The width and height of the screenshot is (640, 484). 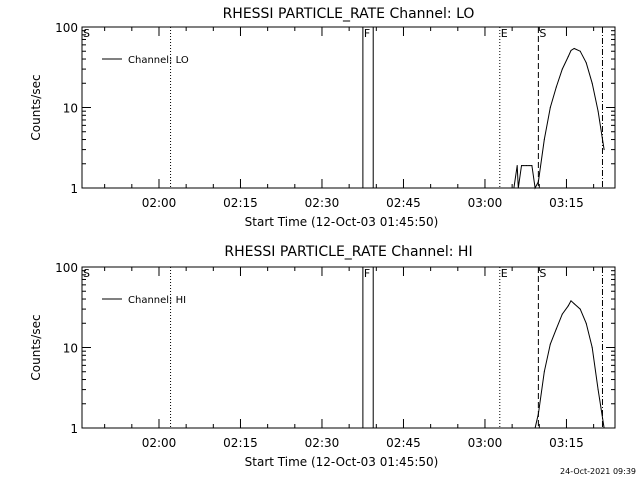 What do you see at coordinates (157, 300) in the screenshot?
I see `legend-label: Channel: HI` at bounding box center [157, 300].